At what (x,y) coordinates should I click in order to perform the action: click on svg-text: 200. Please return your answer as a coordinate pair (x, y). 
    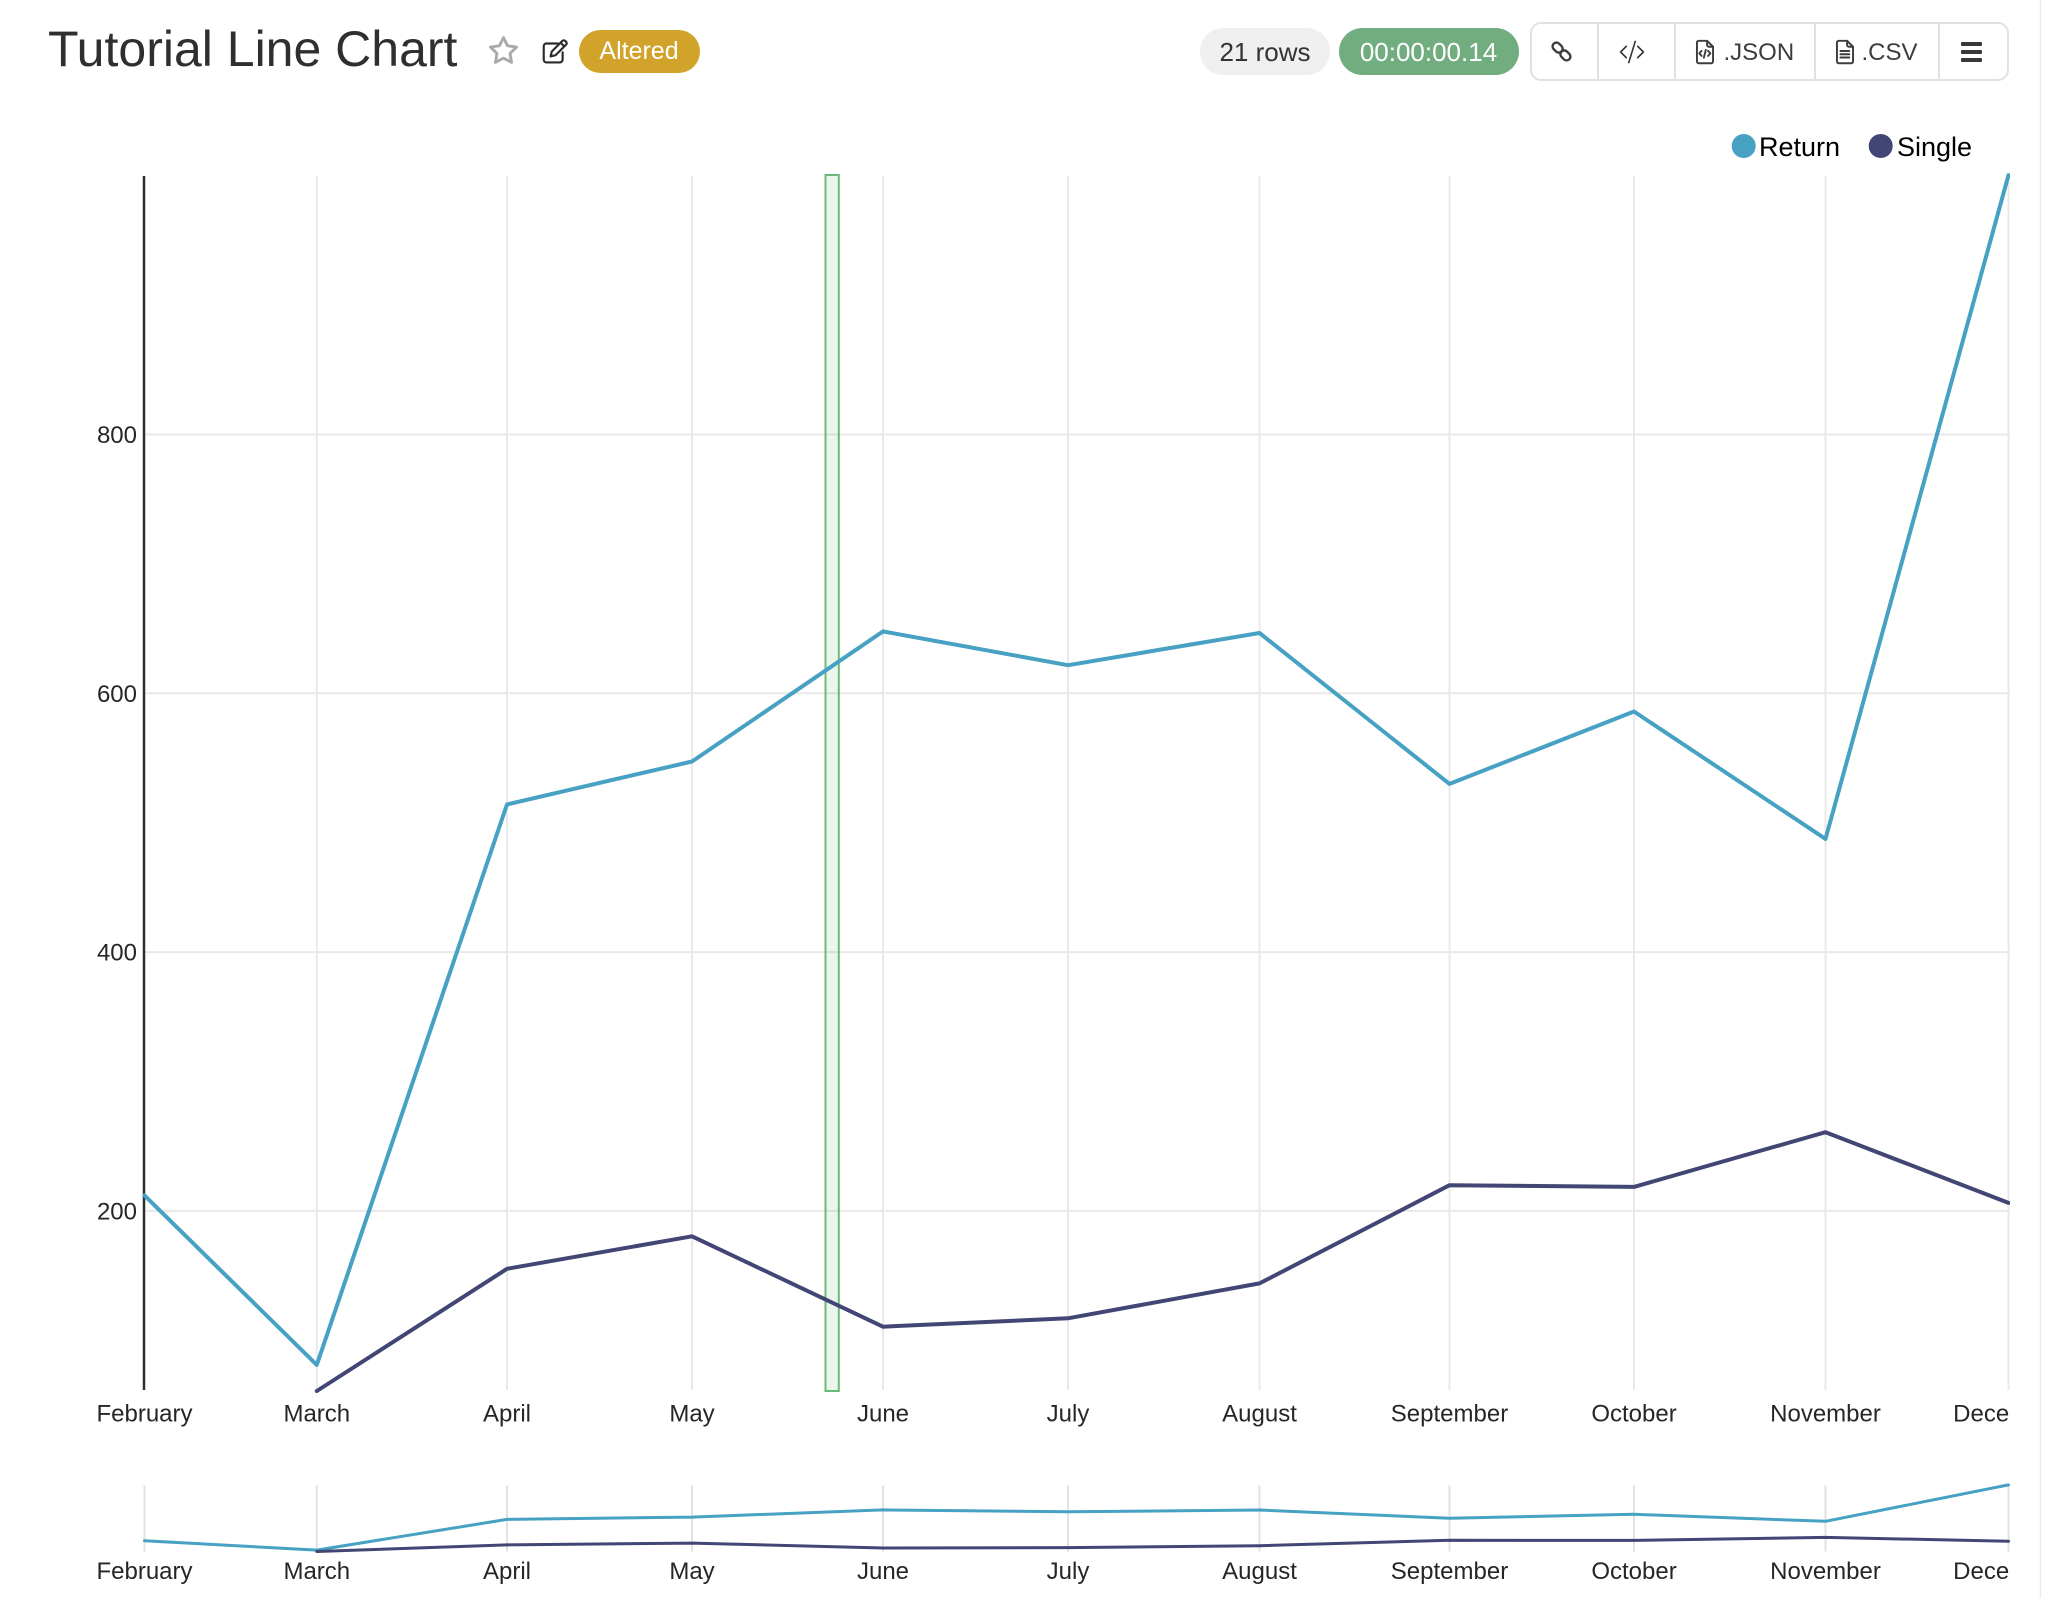
    Looking at the image, I should click on (117, 1211).